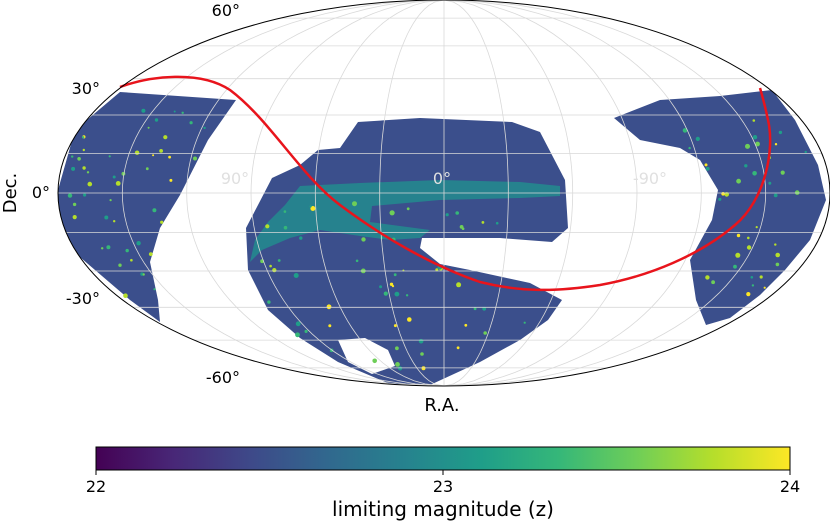 The height and width of the screenshot is (523, 830). I want to click on colorbar: 22 23 24 limiting magnitude (z), so click(443, 483).